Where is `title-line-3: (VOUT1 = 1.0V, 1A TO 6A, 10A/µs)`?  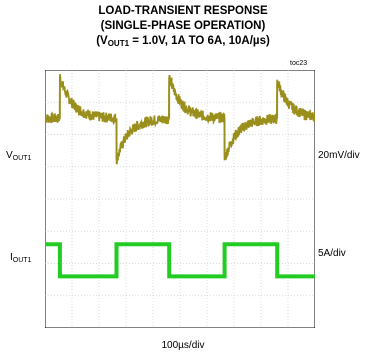
title-line-3: (VOUT1 = 1.0V, 1A TO 6A, 10A/µs) is located at coordinates (183, 42).